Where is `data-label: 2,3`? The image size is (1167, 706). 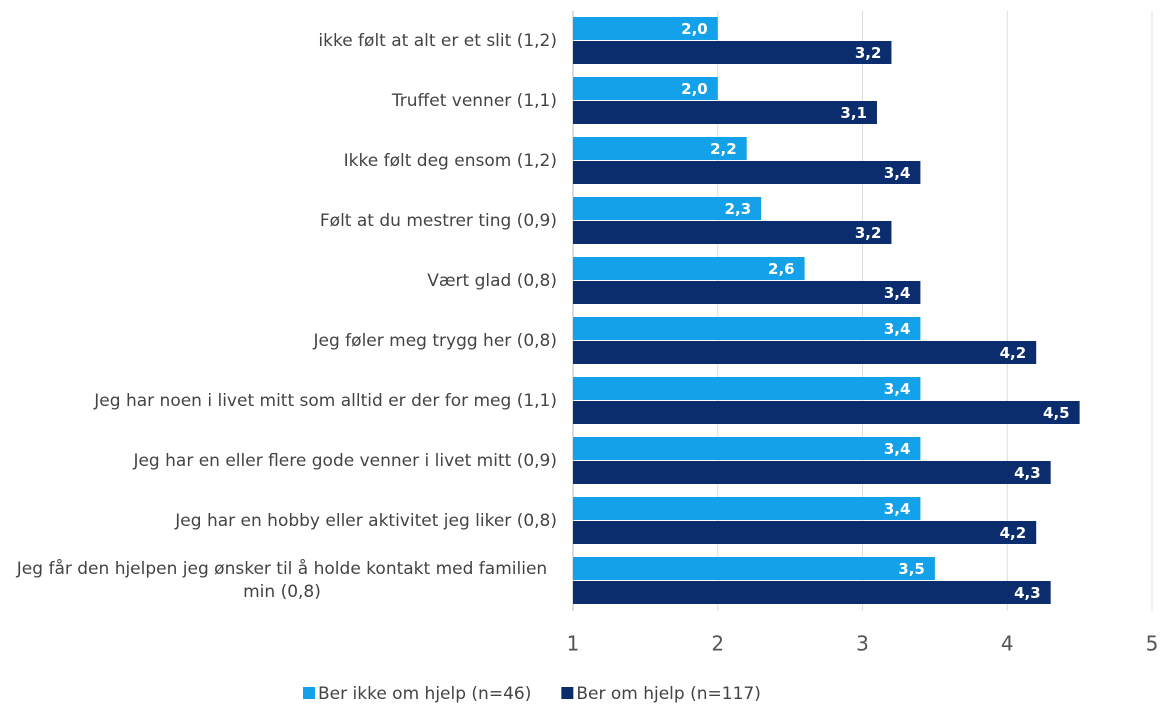 data-label: 2,3 is located at coordinates (738, 209).